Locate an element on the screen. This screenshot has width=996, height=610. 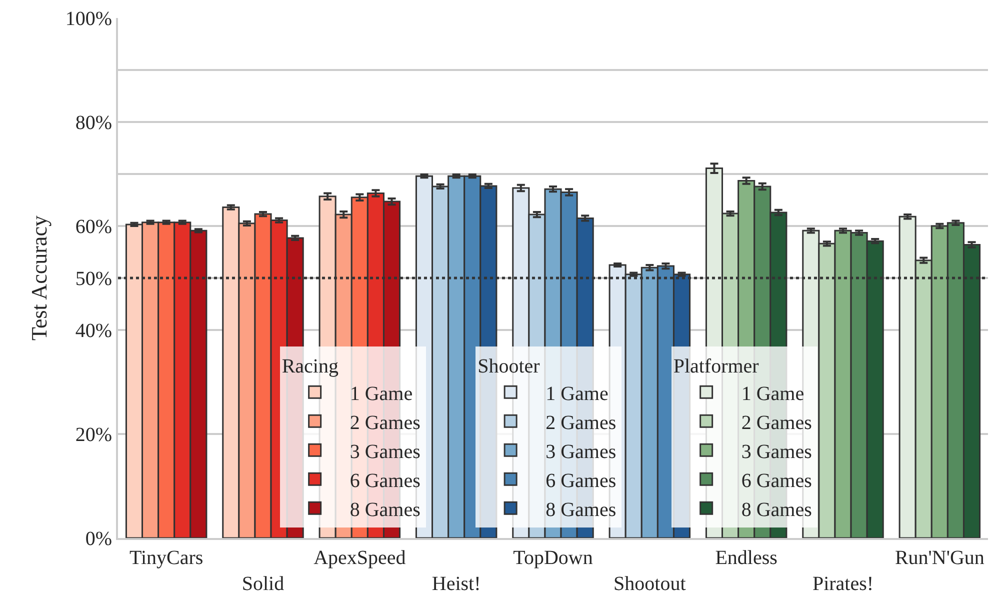
x-tick-label: Run'N'Gun is located at coordinates (939, 558).